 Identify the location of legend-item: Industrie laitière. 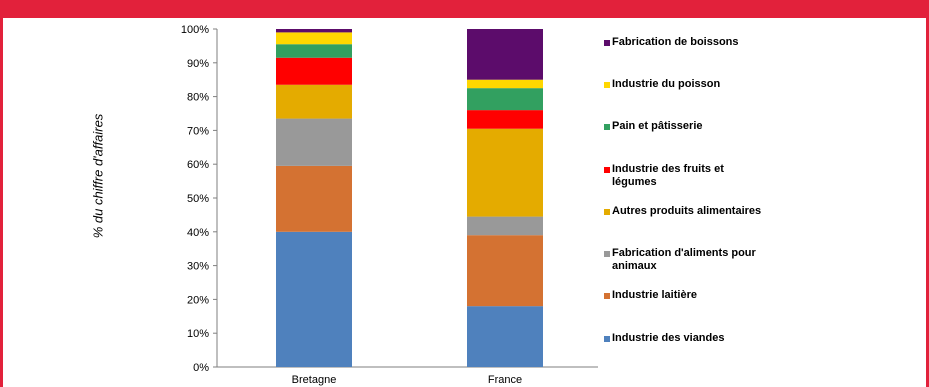
(684, 295).